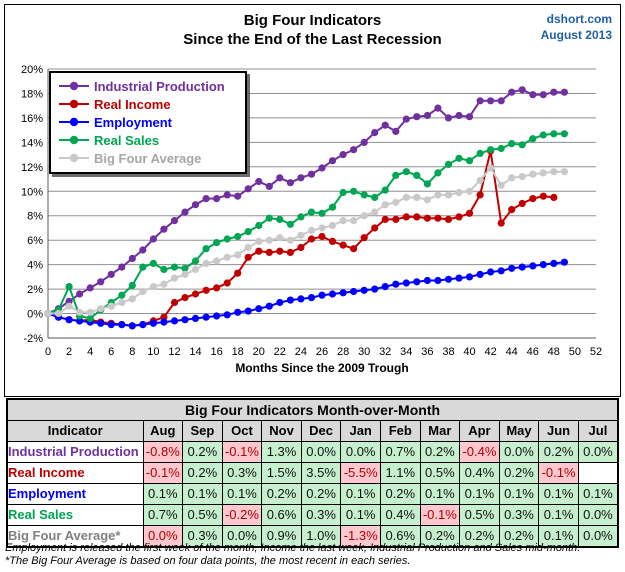 Image resolution: width=625 pixels, height=572 pixels. I want to click on table-title-row: Big Four Indicators Month-over-Month, so click(312, 409).